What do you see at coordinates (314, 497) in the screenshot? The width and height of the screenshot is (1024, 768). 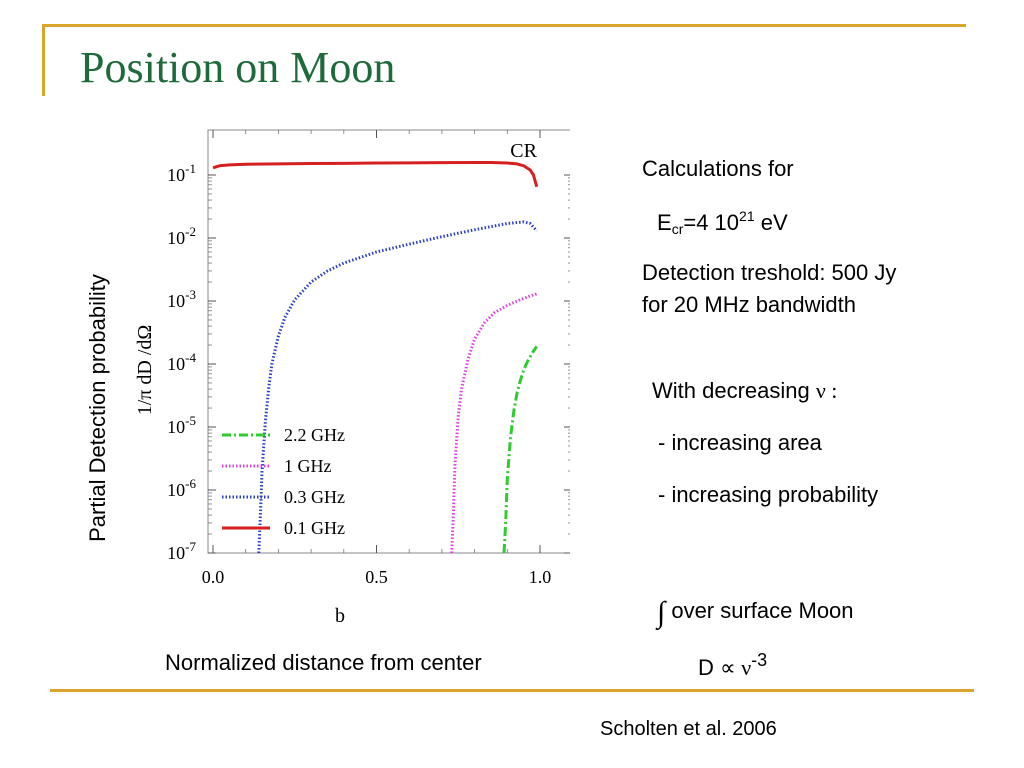 I see `legend-label: 0.3 GHz` at bounding box center [314, 497].